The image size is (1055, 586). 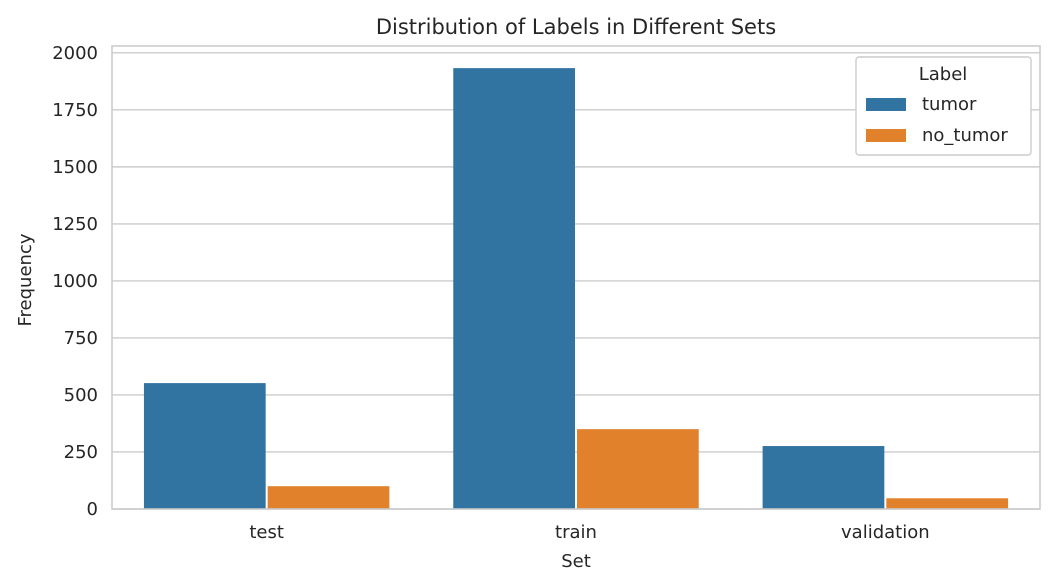 I want to click on y-tick-label: 1250, so click(x=75, y=224).